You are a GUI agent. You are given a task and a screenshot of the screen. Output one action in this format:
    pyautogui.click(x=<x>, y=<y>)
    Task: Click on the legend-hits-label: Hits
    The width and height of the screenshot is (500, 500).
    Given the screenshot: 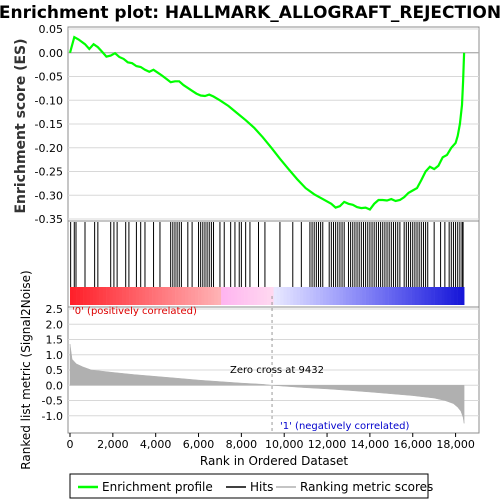 What is the action you would take?
    pyautogui.click(x=261, y=487)
    